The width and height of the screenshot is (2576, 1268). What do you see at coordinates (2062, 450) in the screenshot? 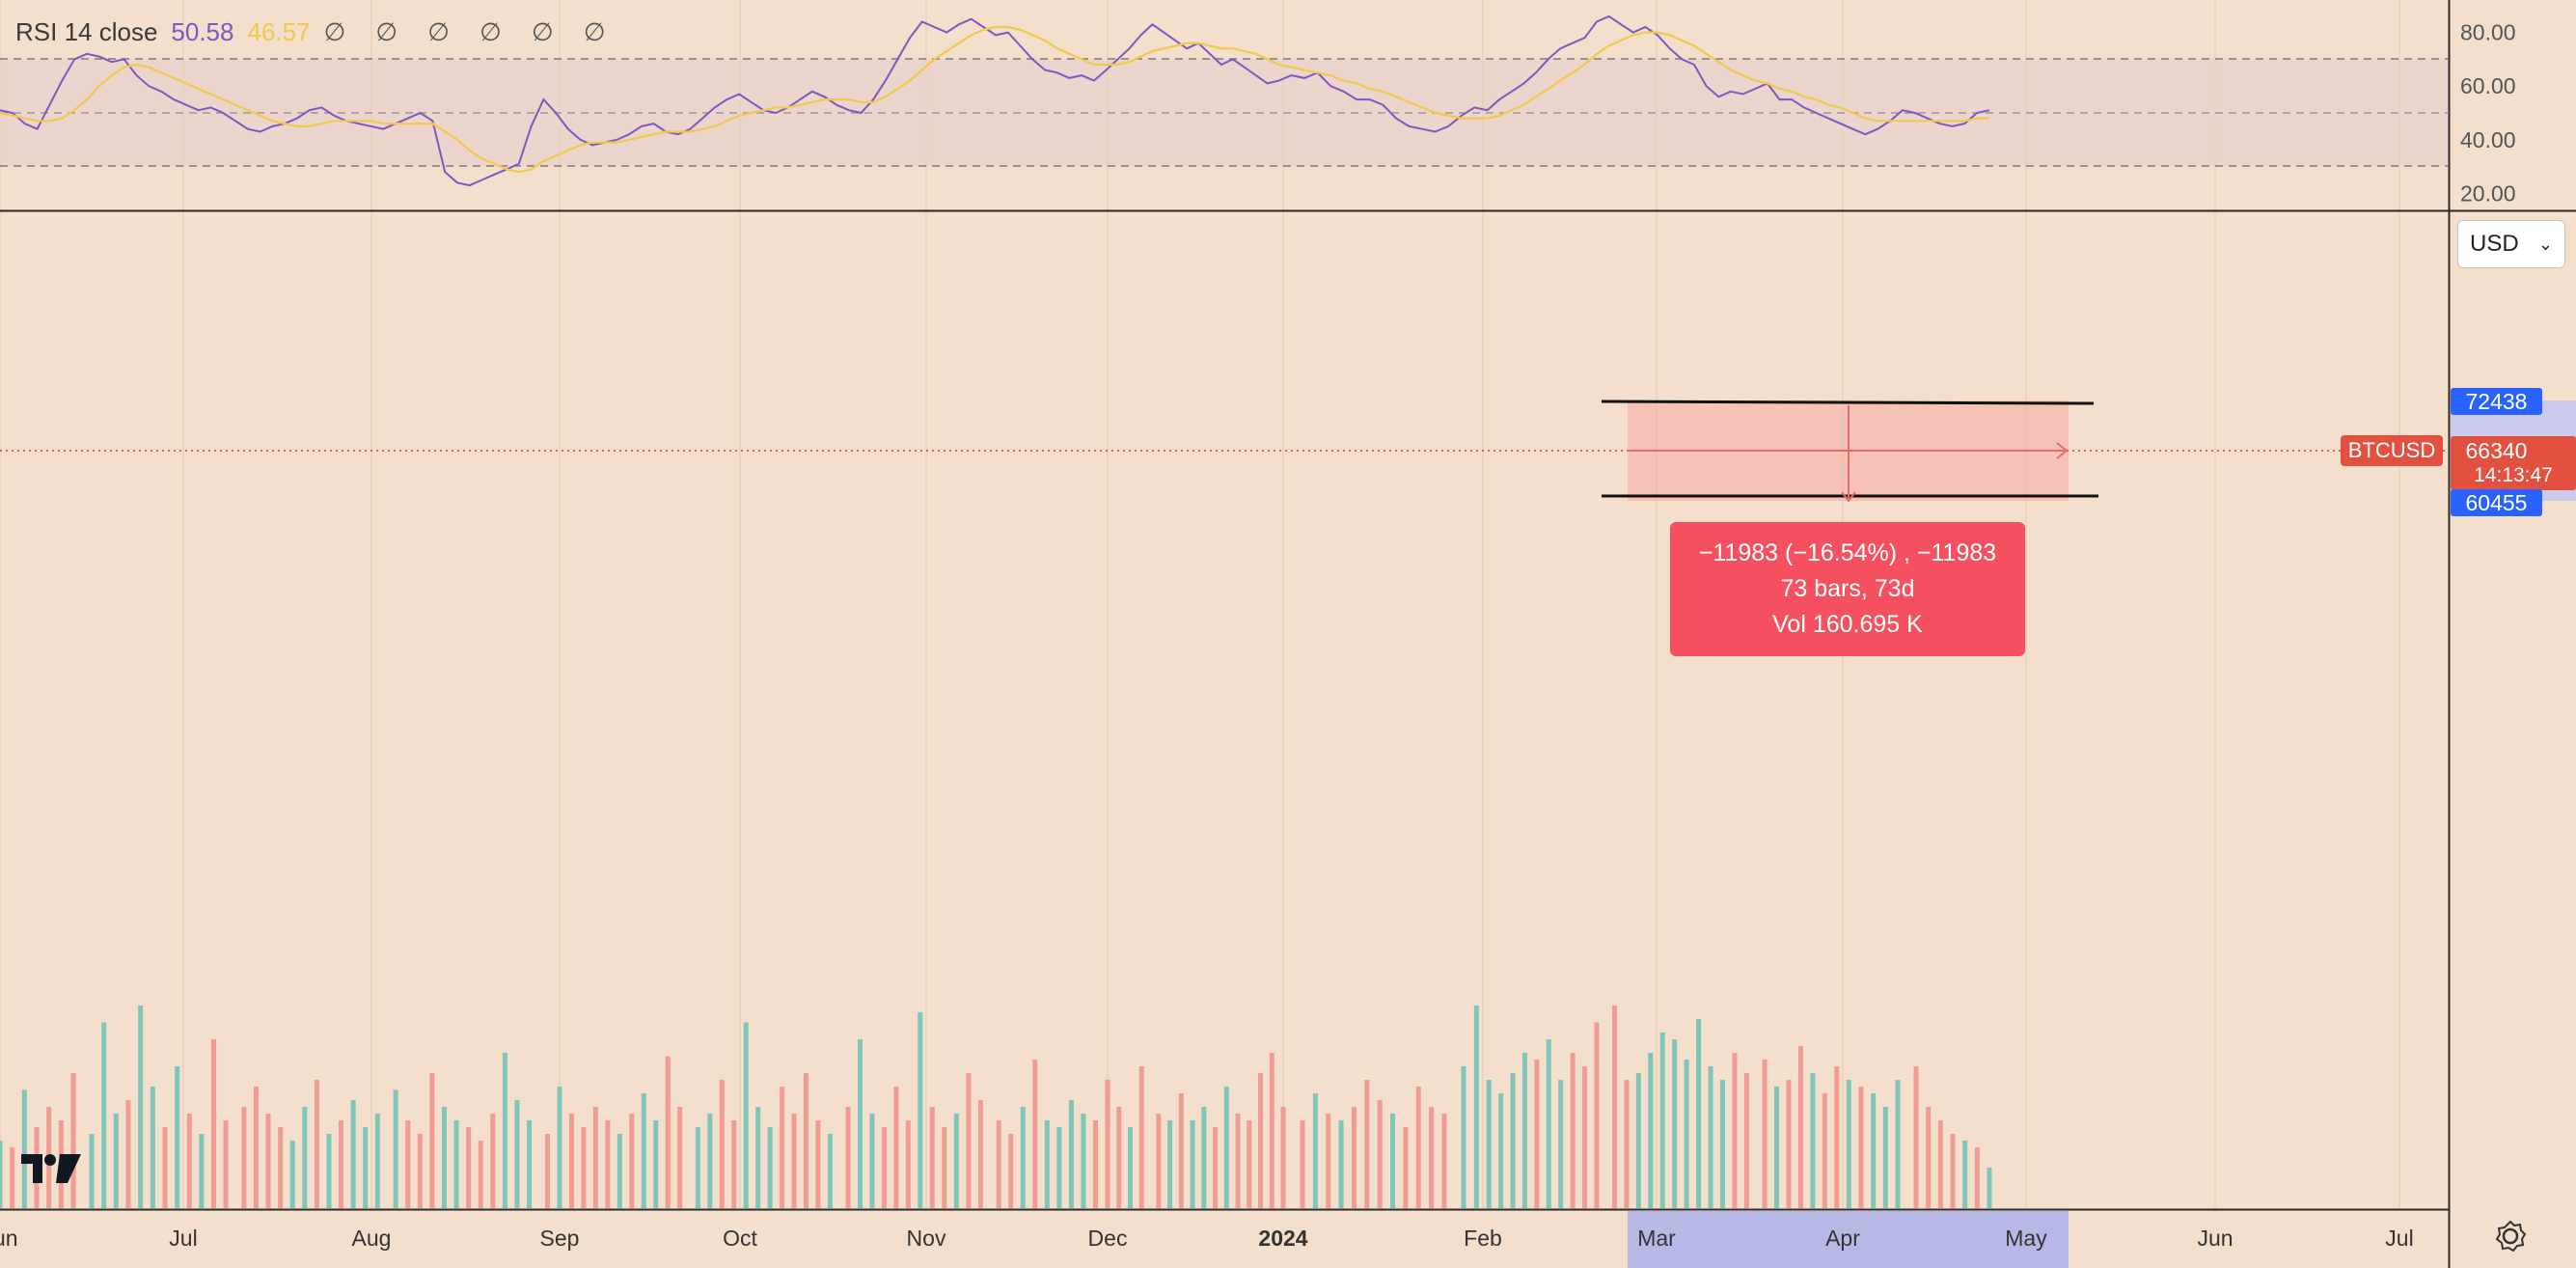
I see `range-arrow-head` at bounding box center [2062, 450].